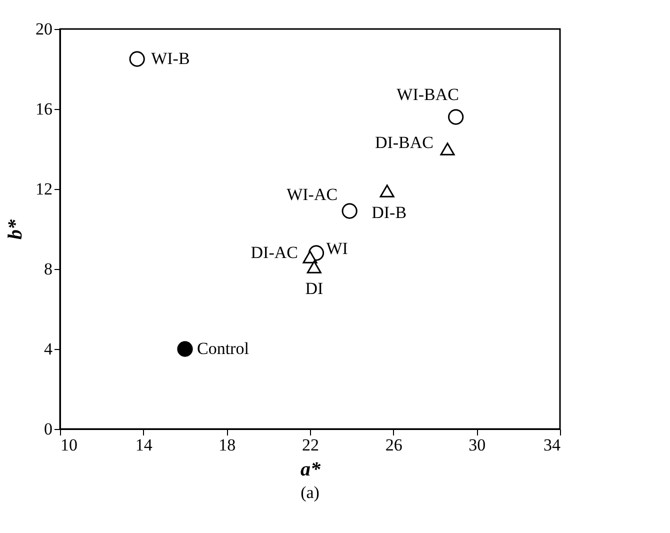 This screenshot has height=533, width=670. What do you see at coordinates (404, 142) in the screenshot?
I see `annotation: DI-BAC` at bounding box center [404, 142].